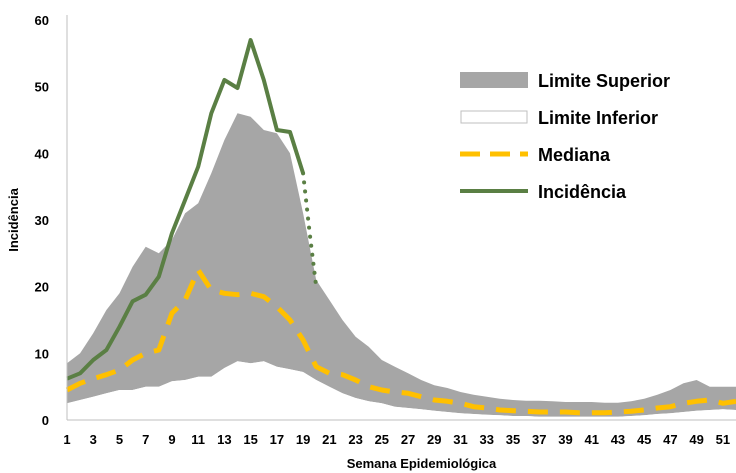  Describe the element at coordinates (494, 117) in the screenshot. I see `legend-swatch-limite-inferior` at that location.